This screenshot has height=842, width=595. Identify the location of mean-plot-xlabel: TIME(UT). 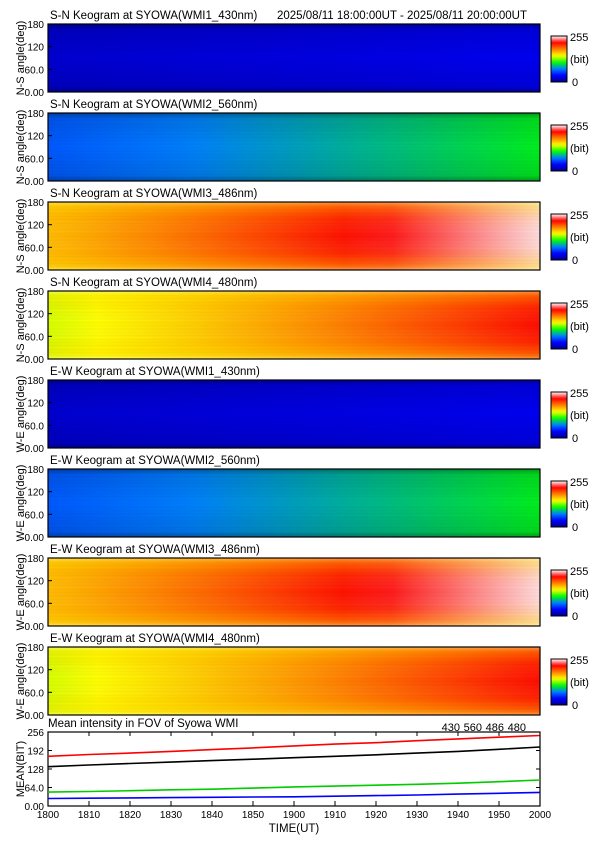
(294, 829).